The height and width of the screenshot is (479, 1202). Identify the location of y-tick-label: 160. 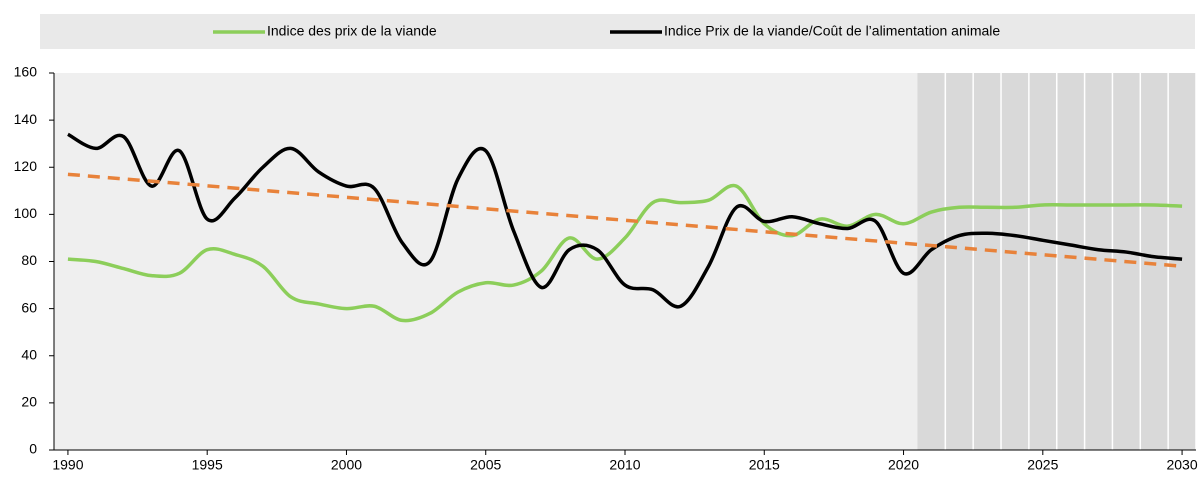
(26, 72).